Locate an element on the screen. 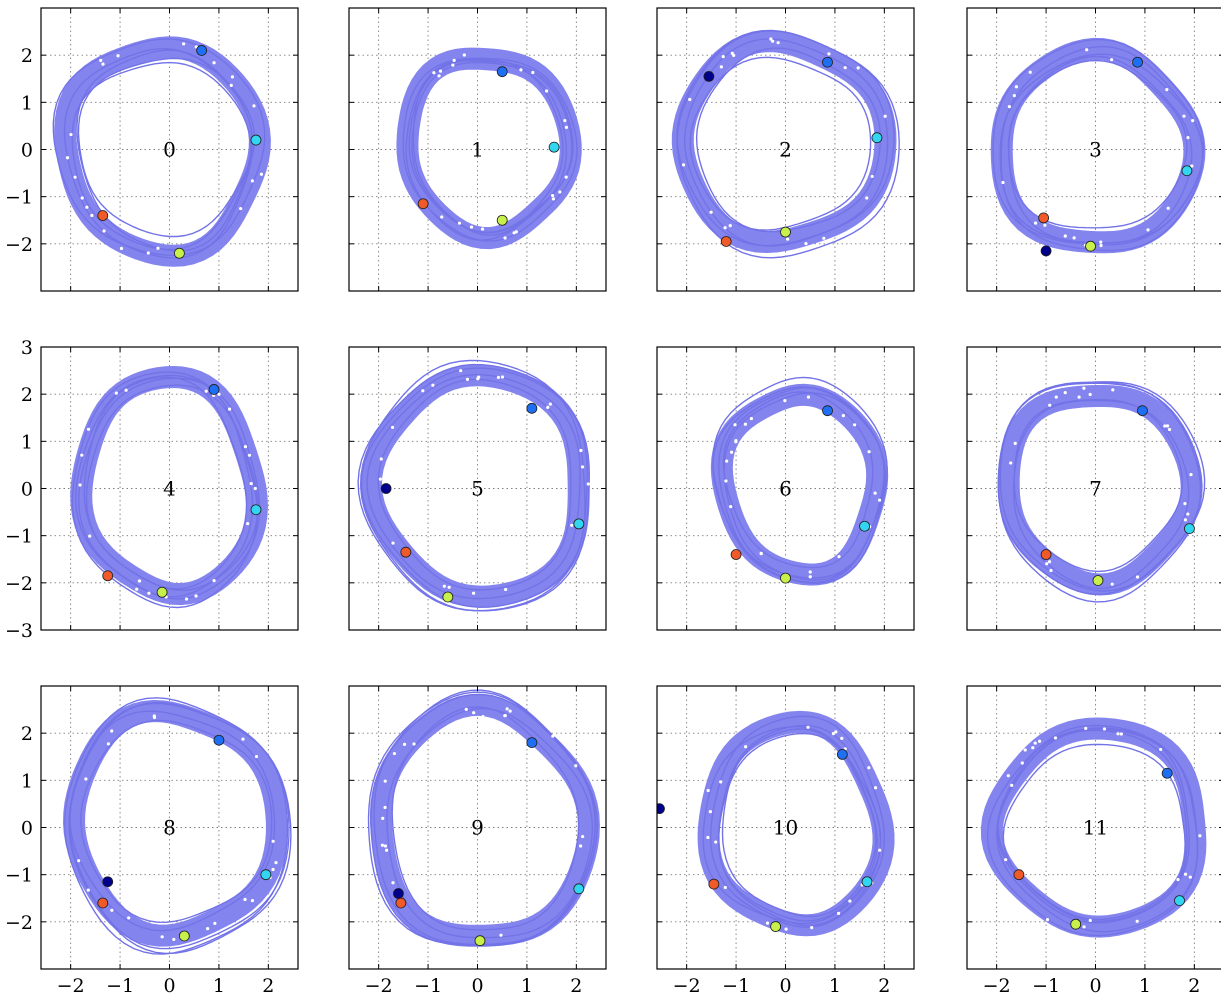  y-tick-label: 3 is located at coordinates (27, 348).